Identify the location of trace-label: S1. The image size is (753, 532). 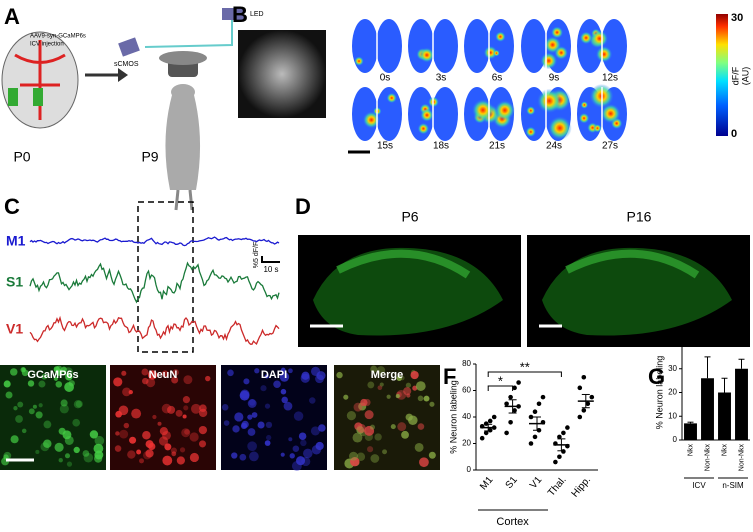
(14, 282).